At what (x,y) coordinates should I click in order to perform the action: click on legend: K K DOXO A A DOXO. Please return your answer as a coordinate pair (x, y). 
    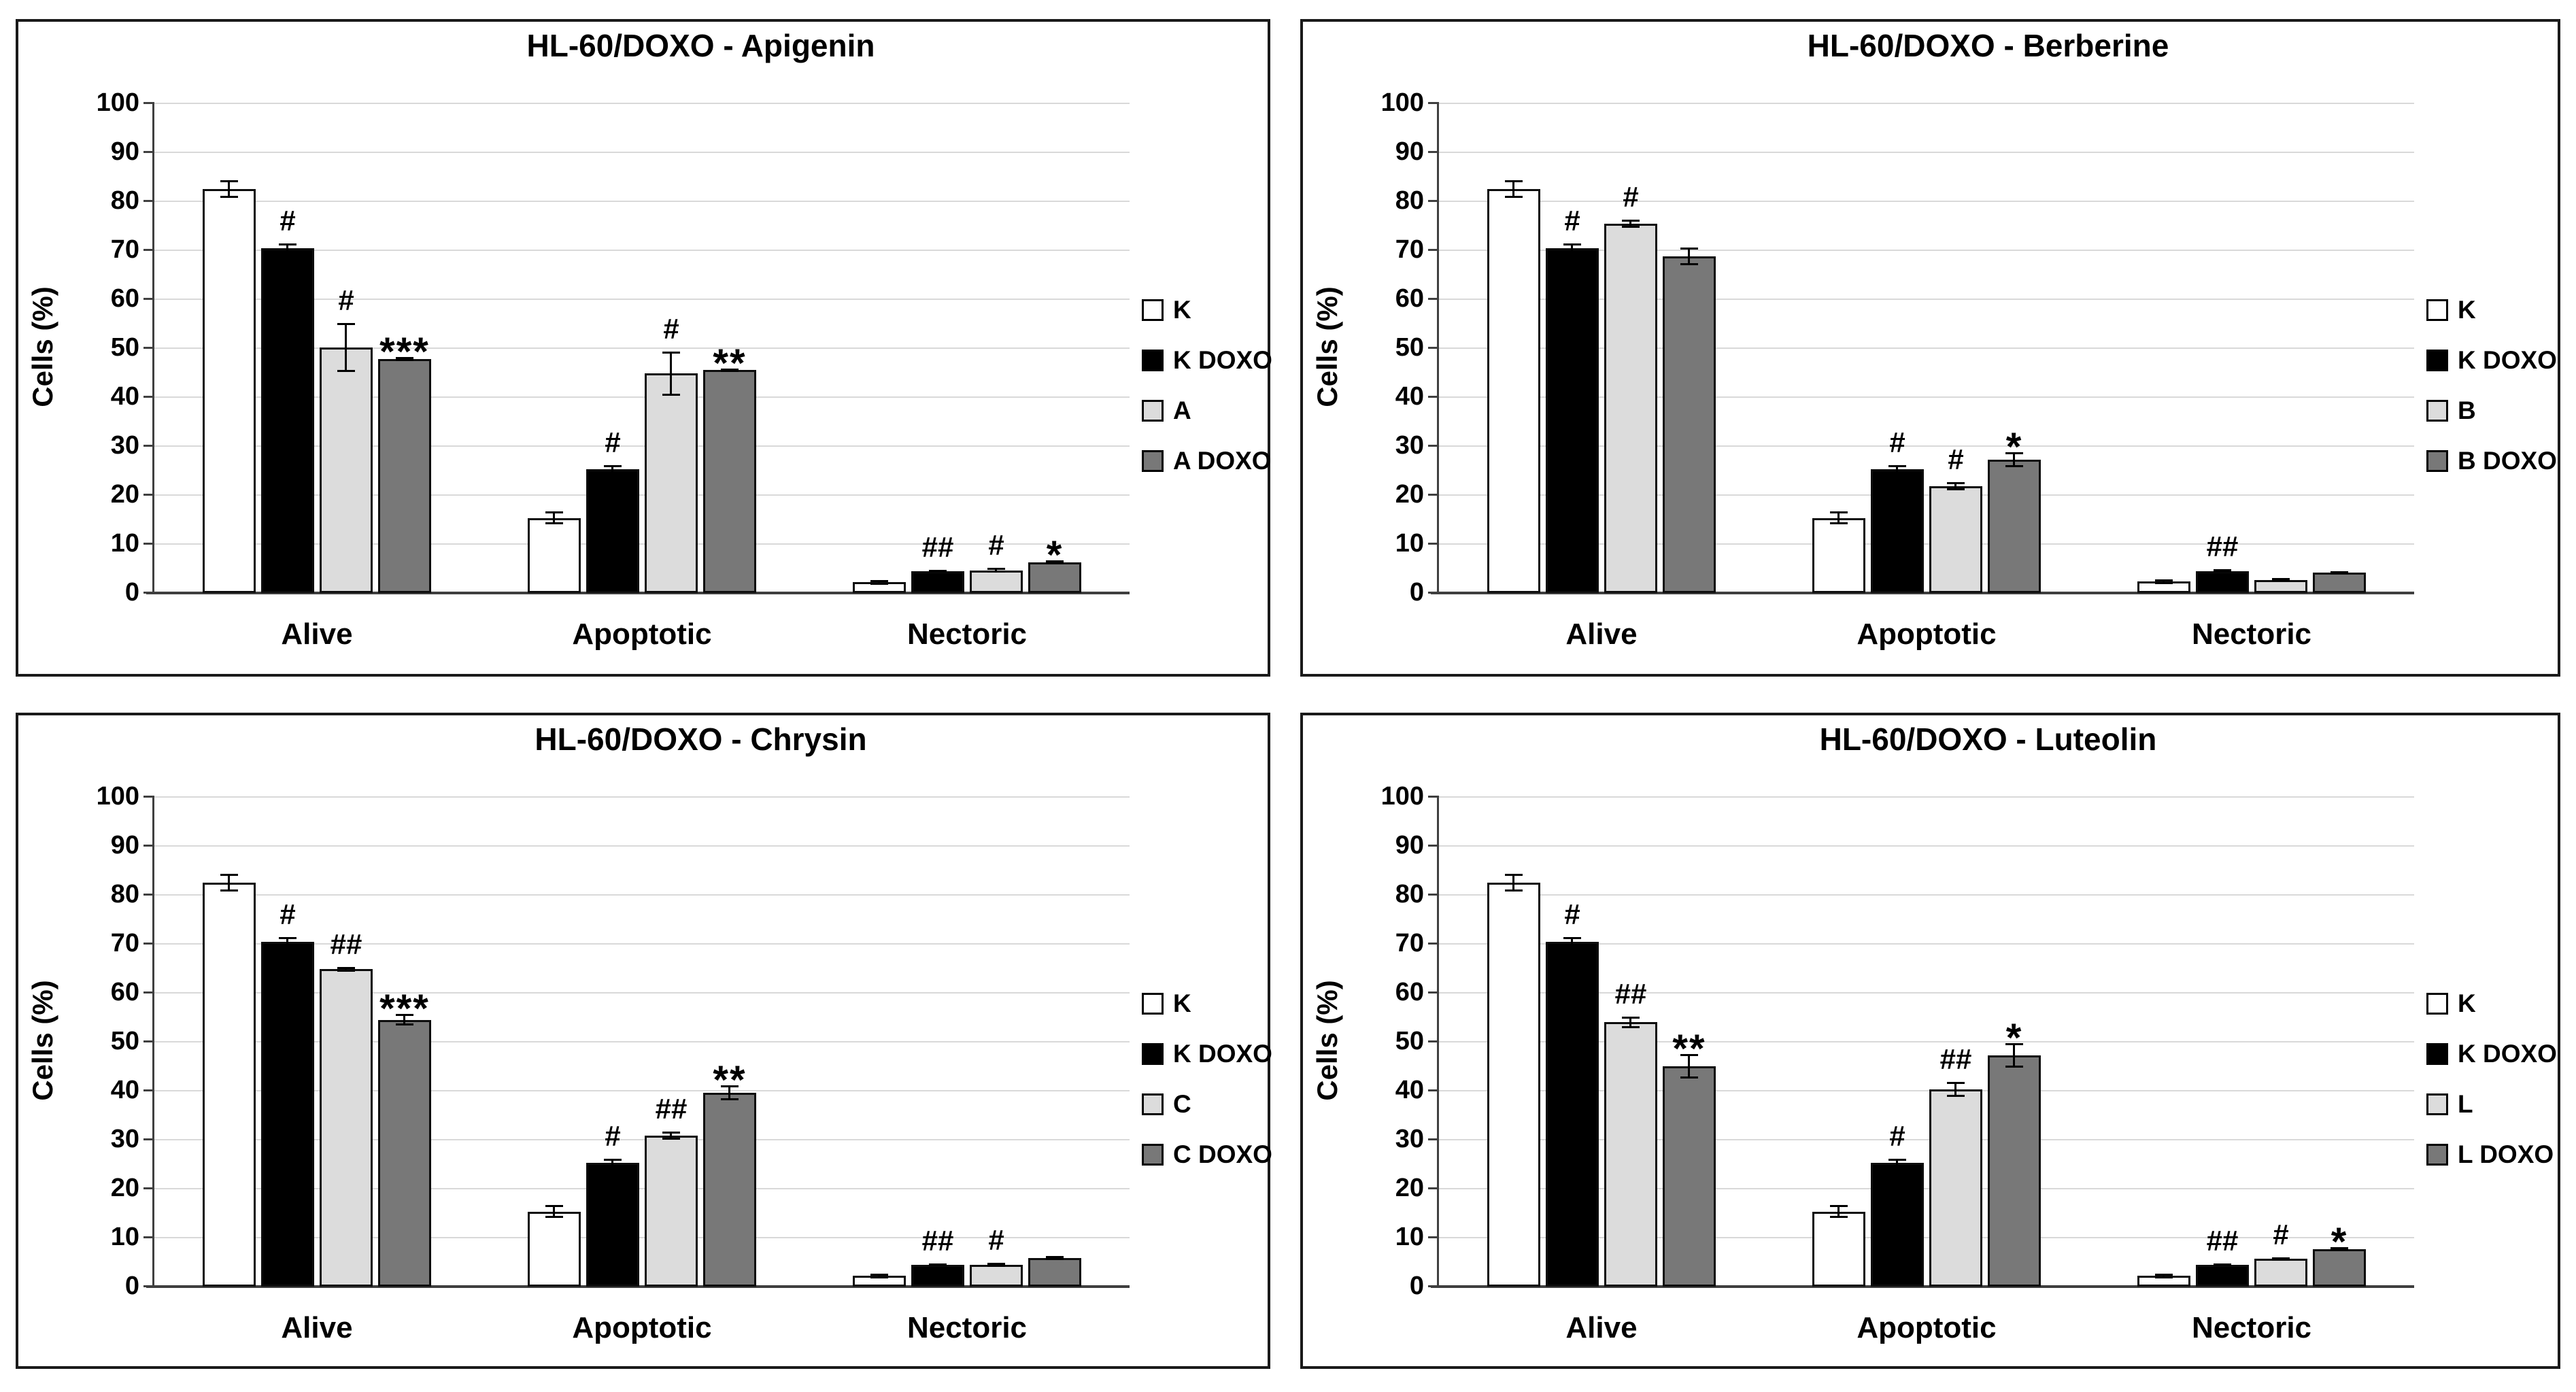
    Looking at the image, I should click on (1207, 397).